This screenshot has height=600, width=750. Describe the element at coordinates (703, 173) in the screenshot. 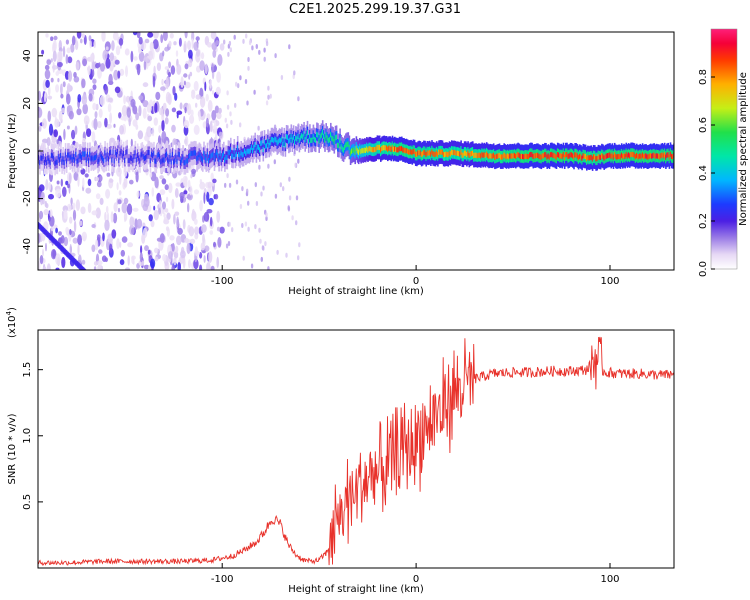

I see `colorbar-tick-label: 0.4` at that location.